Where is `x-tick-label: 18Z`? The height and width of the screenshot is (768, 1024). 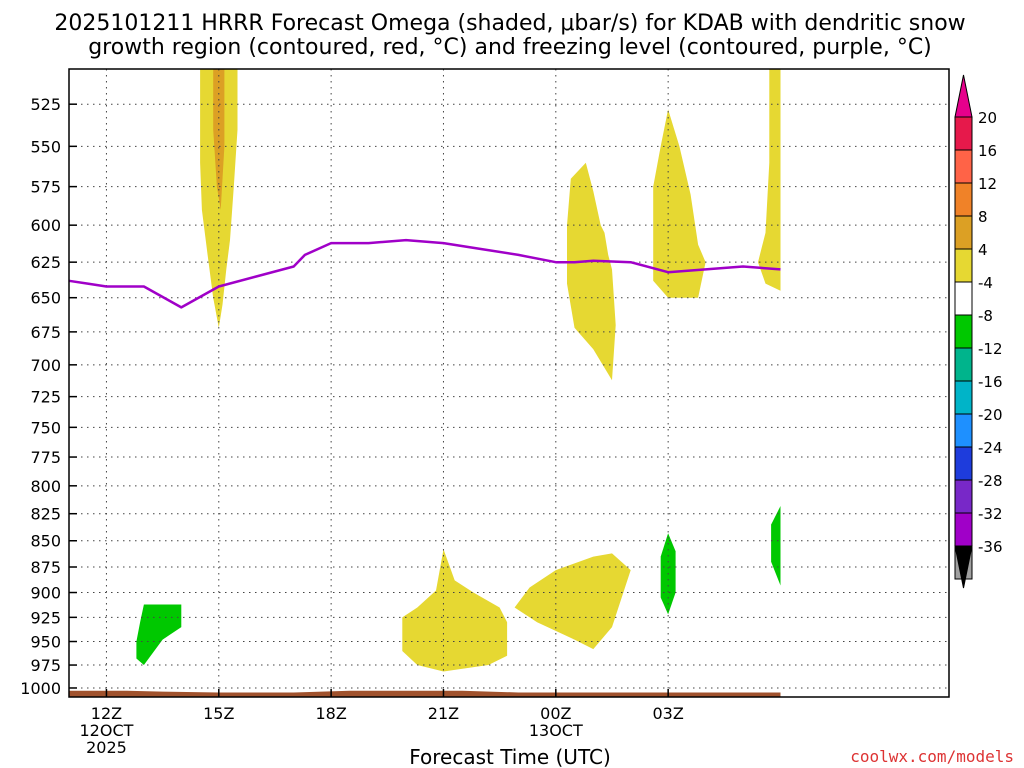
x-tick-label: 18Z is located at coordinates (330, 713).